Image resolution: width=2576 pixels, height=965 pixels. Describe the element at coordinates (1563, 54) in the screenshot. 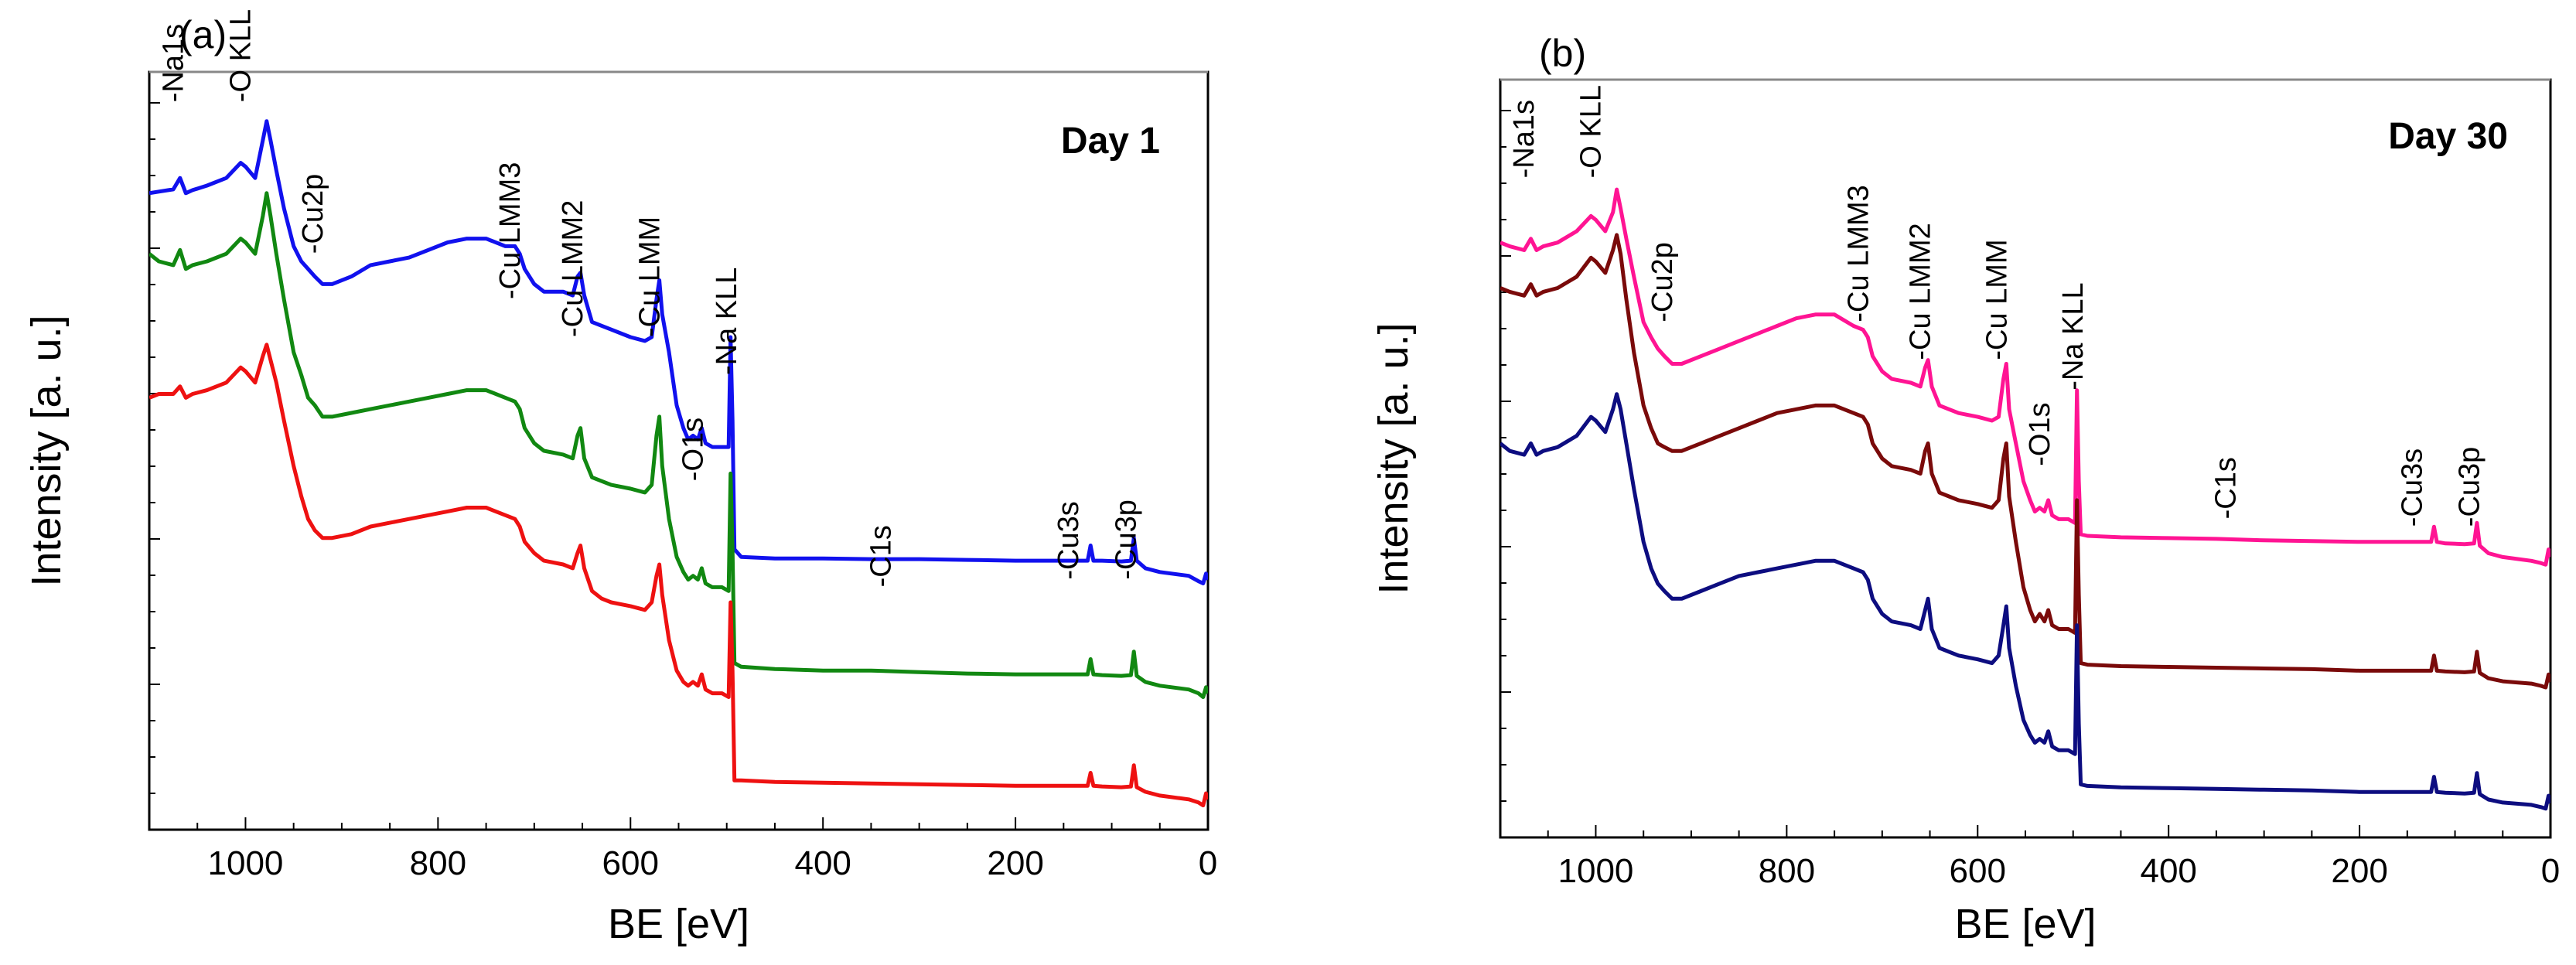

I see `panel-label: (b)` at that location.